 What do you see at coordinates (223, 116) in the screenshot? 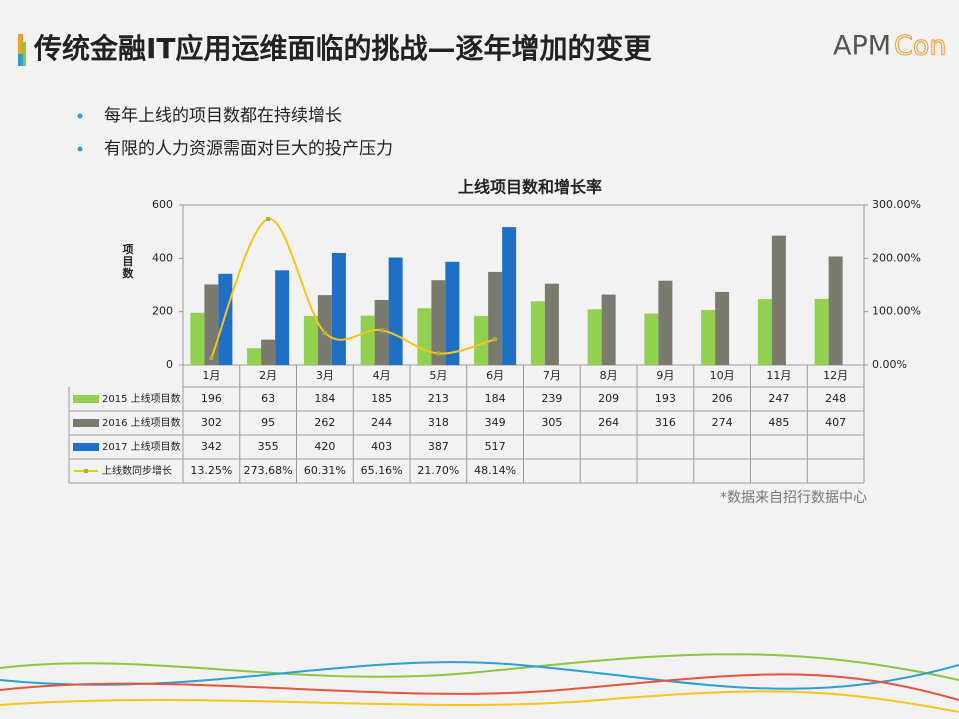
I see `bullet: 每年上线的项目数都在持续增长` at bounding box center [223, 116].